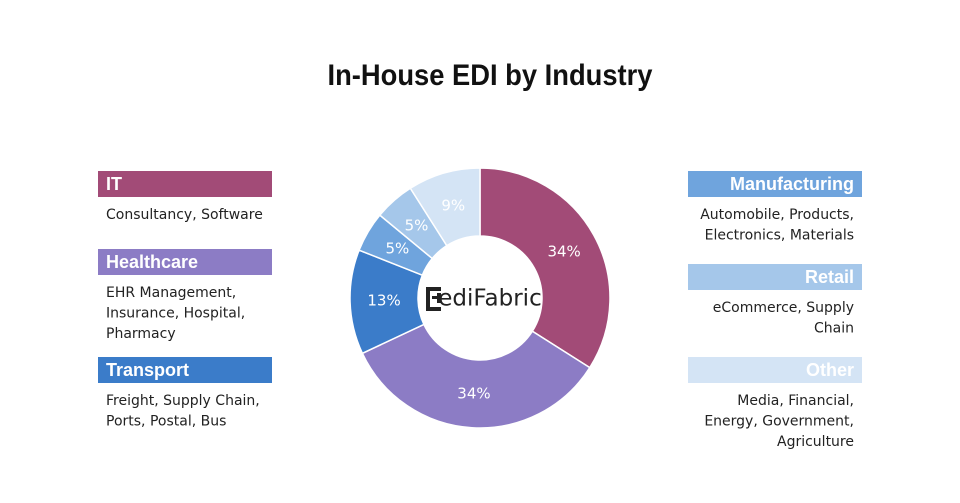 Image resolution: width=960 pixels, height=503 pixels. What do you see at coordinates (175, 314) in the screenshot?
I see `legend-description: Insurance, Hospital,` at bounding box center [175, 314].